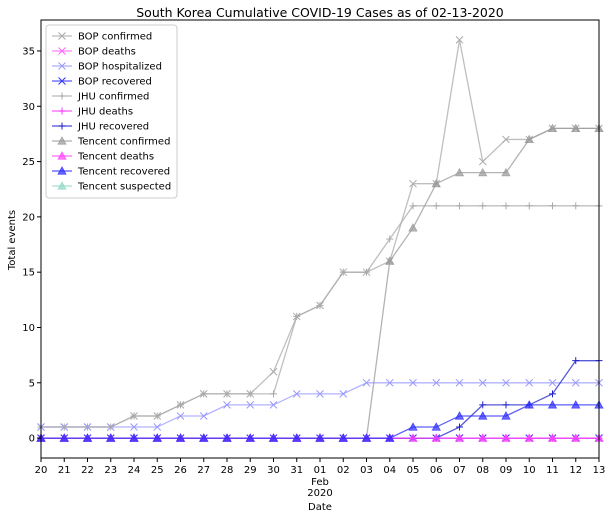  I want to click on legend-entry: JHU confirmed, so click(100, 97).